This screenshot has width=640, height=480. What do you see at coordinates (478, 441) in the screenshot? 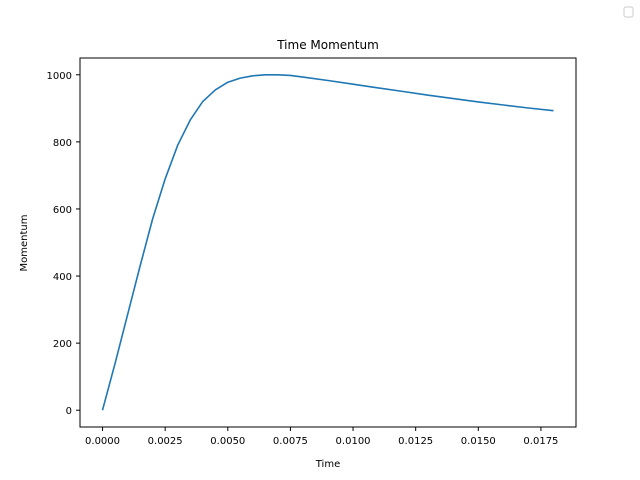
I see `x-tick-label: 0.0150` at bounding box center [478, 441].